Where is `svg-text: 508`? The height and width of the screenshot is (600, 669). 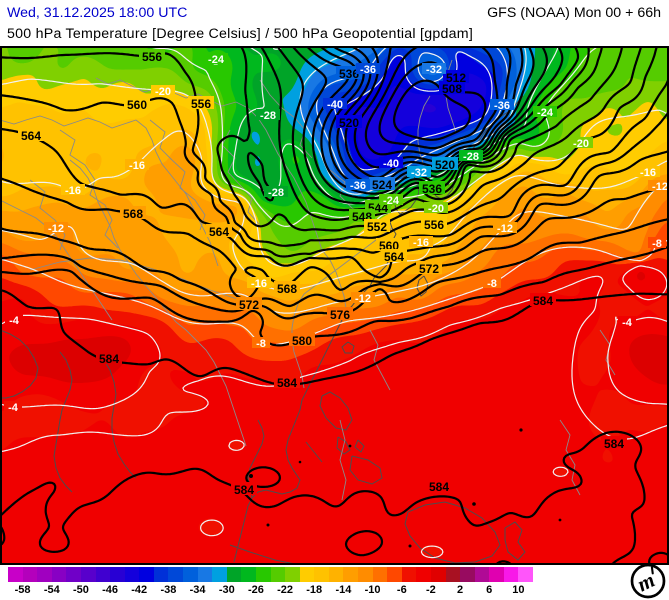 svg-text: 508 is located at coordinates (452, 89).